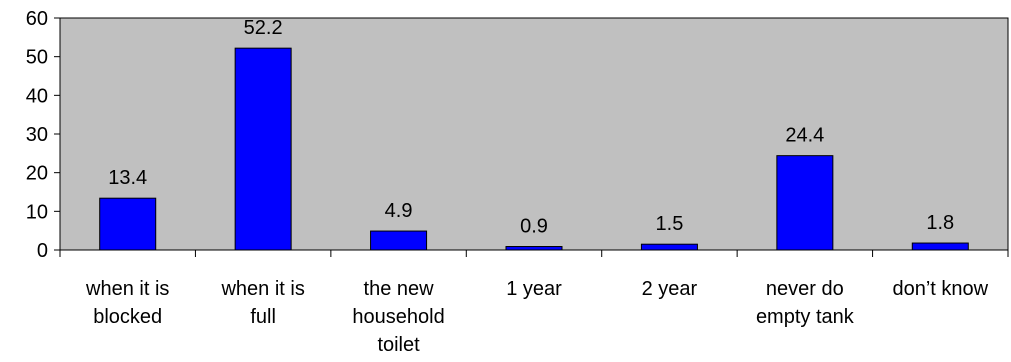 The height and width of the screenshot is (362, 1011). Describe the element at coordinates (127, 303) in the screenshot. I see `x-category-label-0: when it is blocked` at that location.